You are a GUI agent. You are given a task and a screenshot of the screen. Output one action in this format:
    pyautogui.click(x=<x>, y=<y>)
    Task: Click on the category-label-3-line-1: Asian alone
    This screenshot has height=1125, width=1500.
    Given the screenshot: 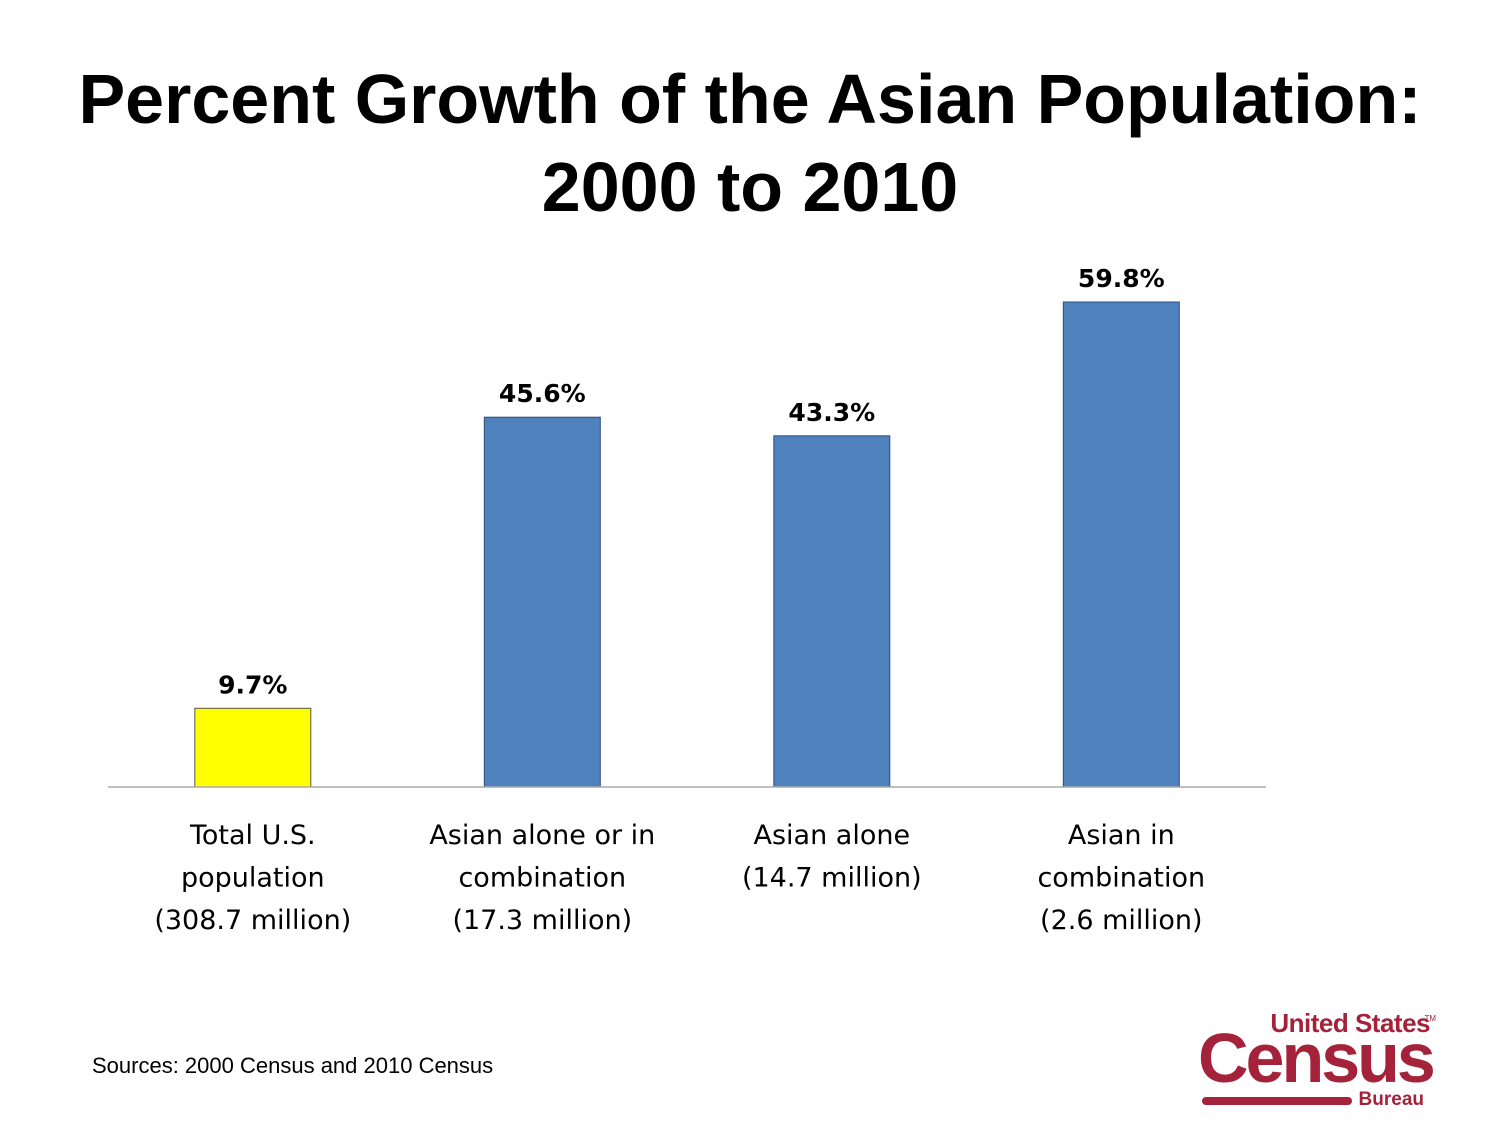 What is the action you would take?
    pyautogui.click(x=832, y=835)
    